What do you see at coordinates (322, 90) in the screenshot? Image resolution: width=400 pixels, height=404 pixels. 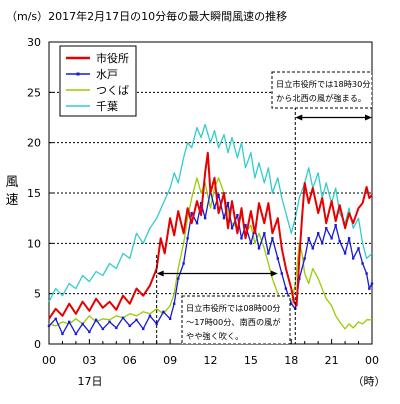 I see `right-note-box` at bounding box center [322, 90].